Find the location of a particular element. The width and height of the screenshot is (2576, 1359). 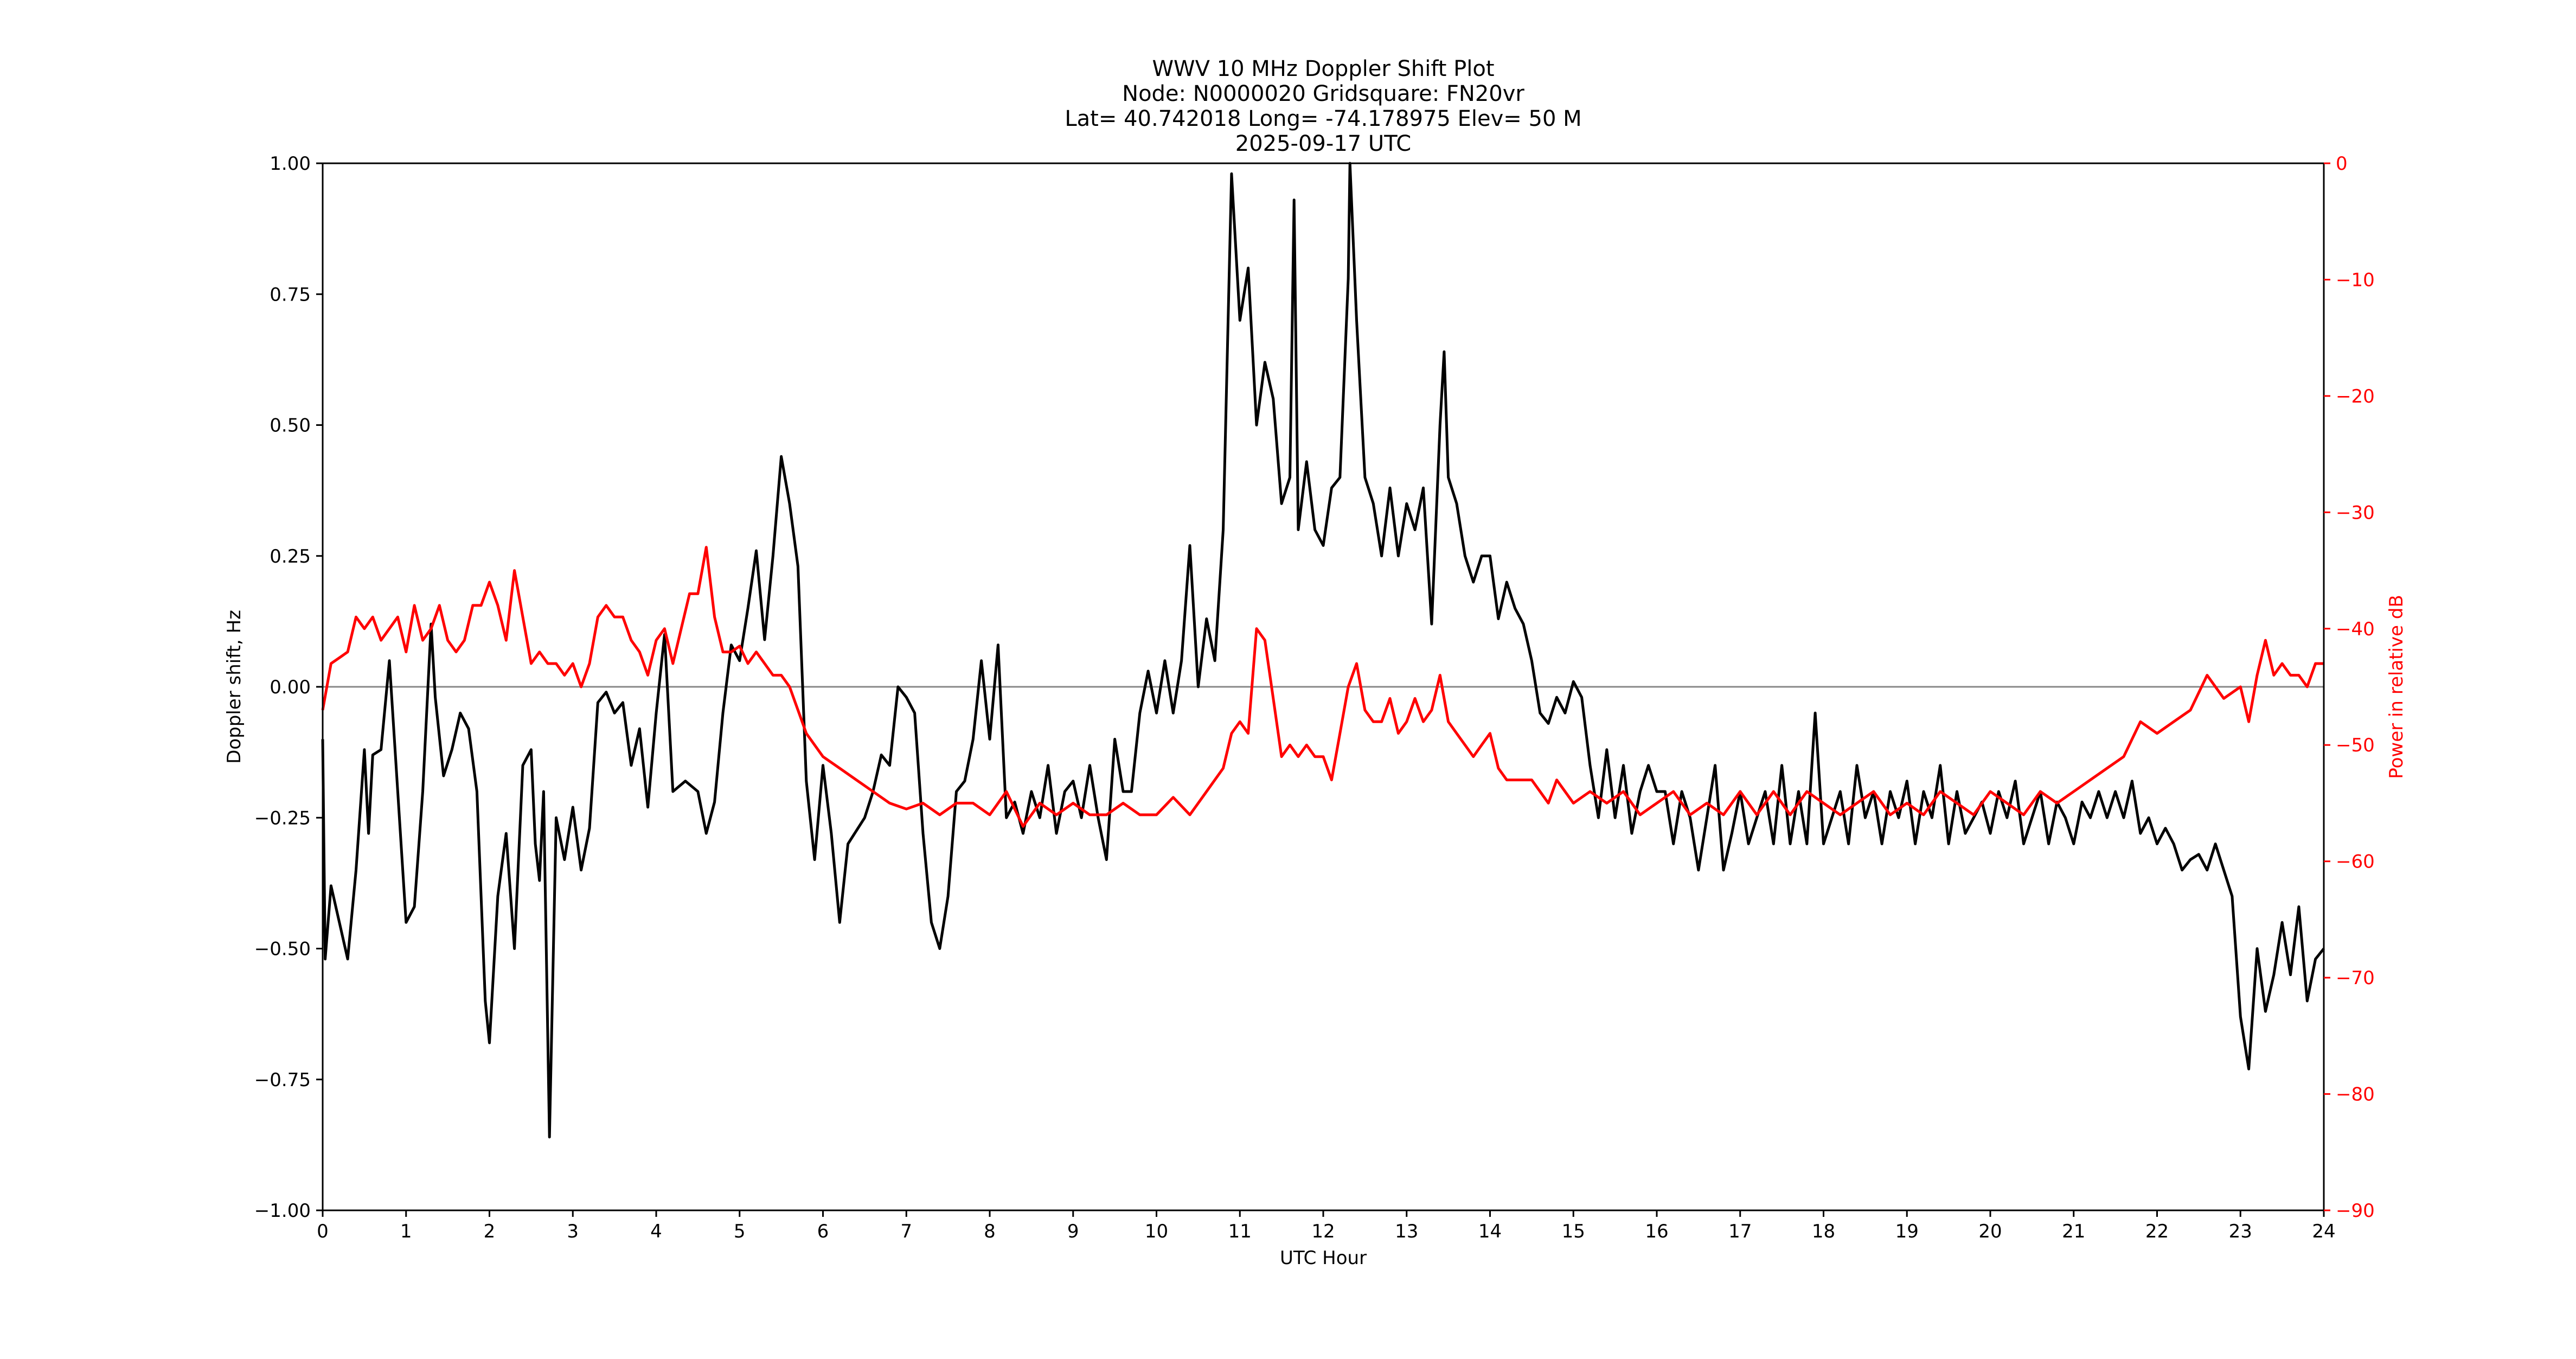

y2-tick-label: −30 is located at coordinates (2355, 513).